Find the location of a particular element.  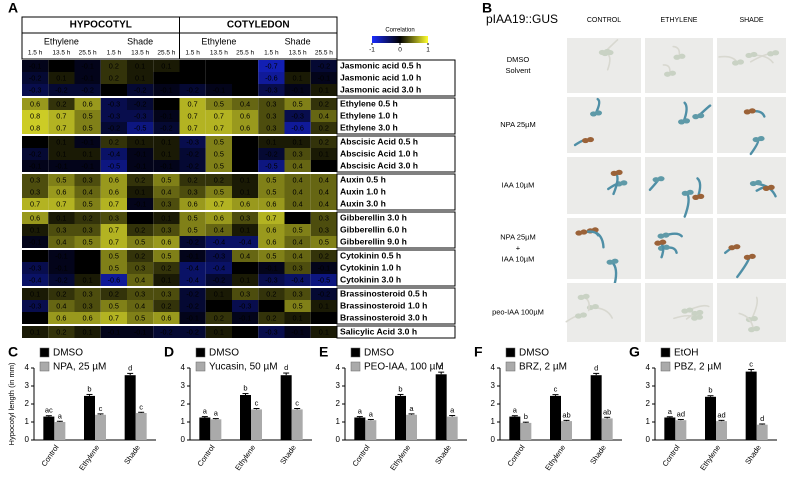

panel-label: D is located at coordinates (169, 352).